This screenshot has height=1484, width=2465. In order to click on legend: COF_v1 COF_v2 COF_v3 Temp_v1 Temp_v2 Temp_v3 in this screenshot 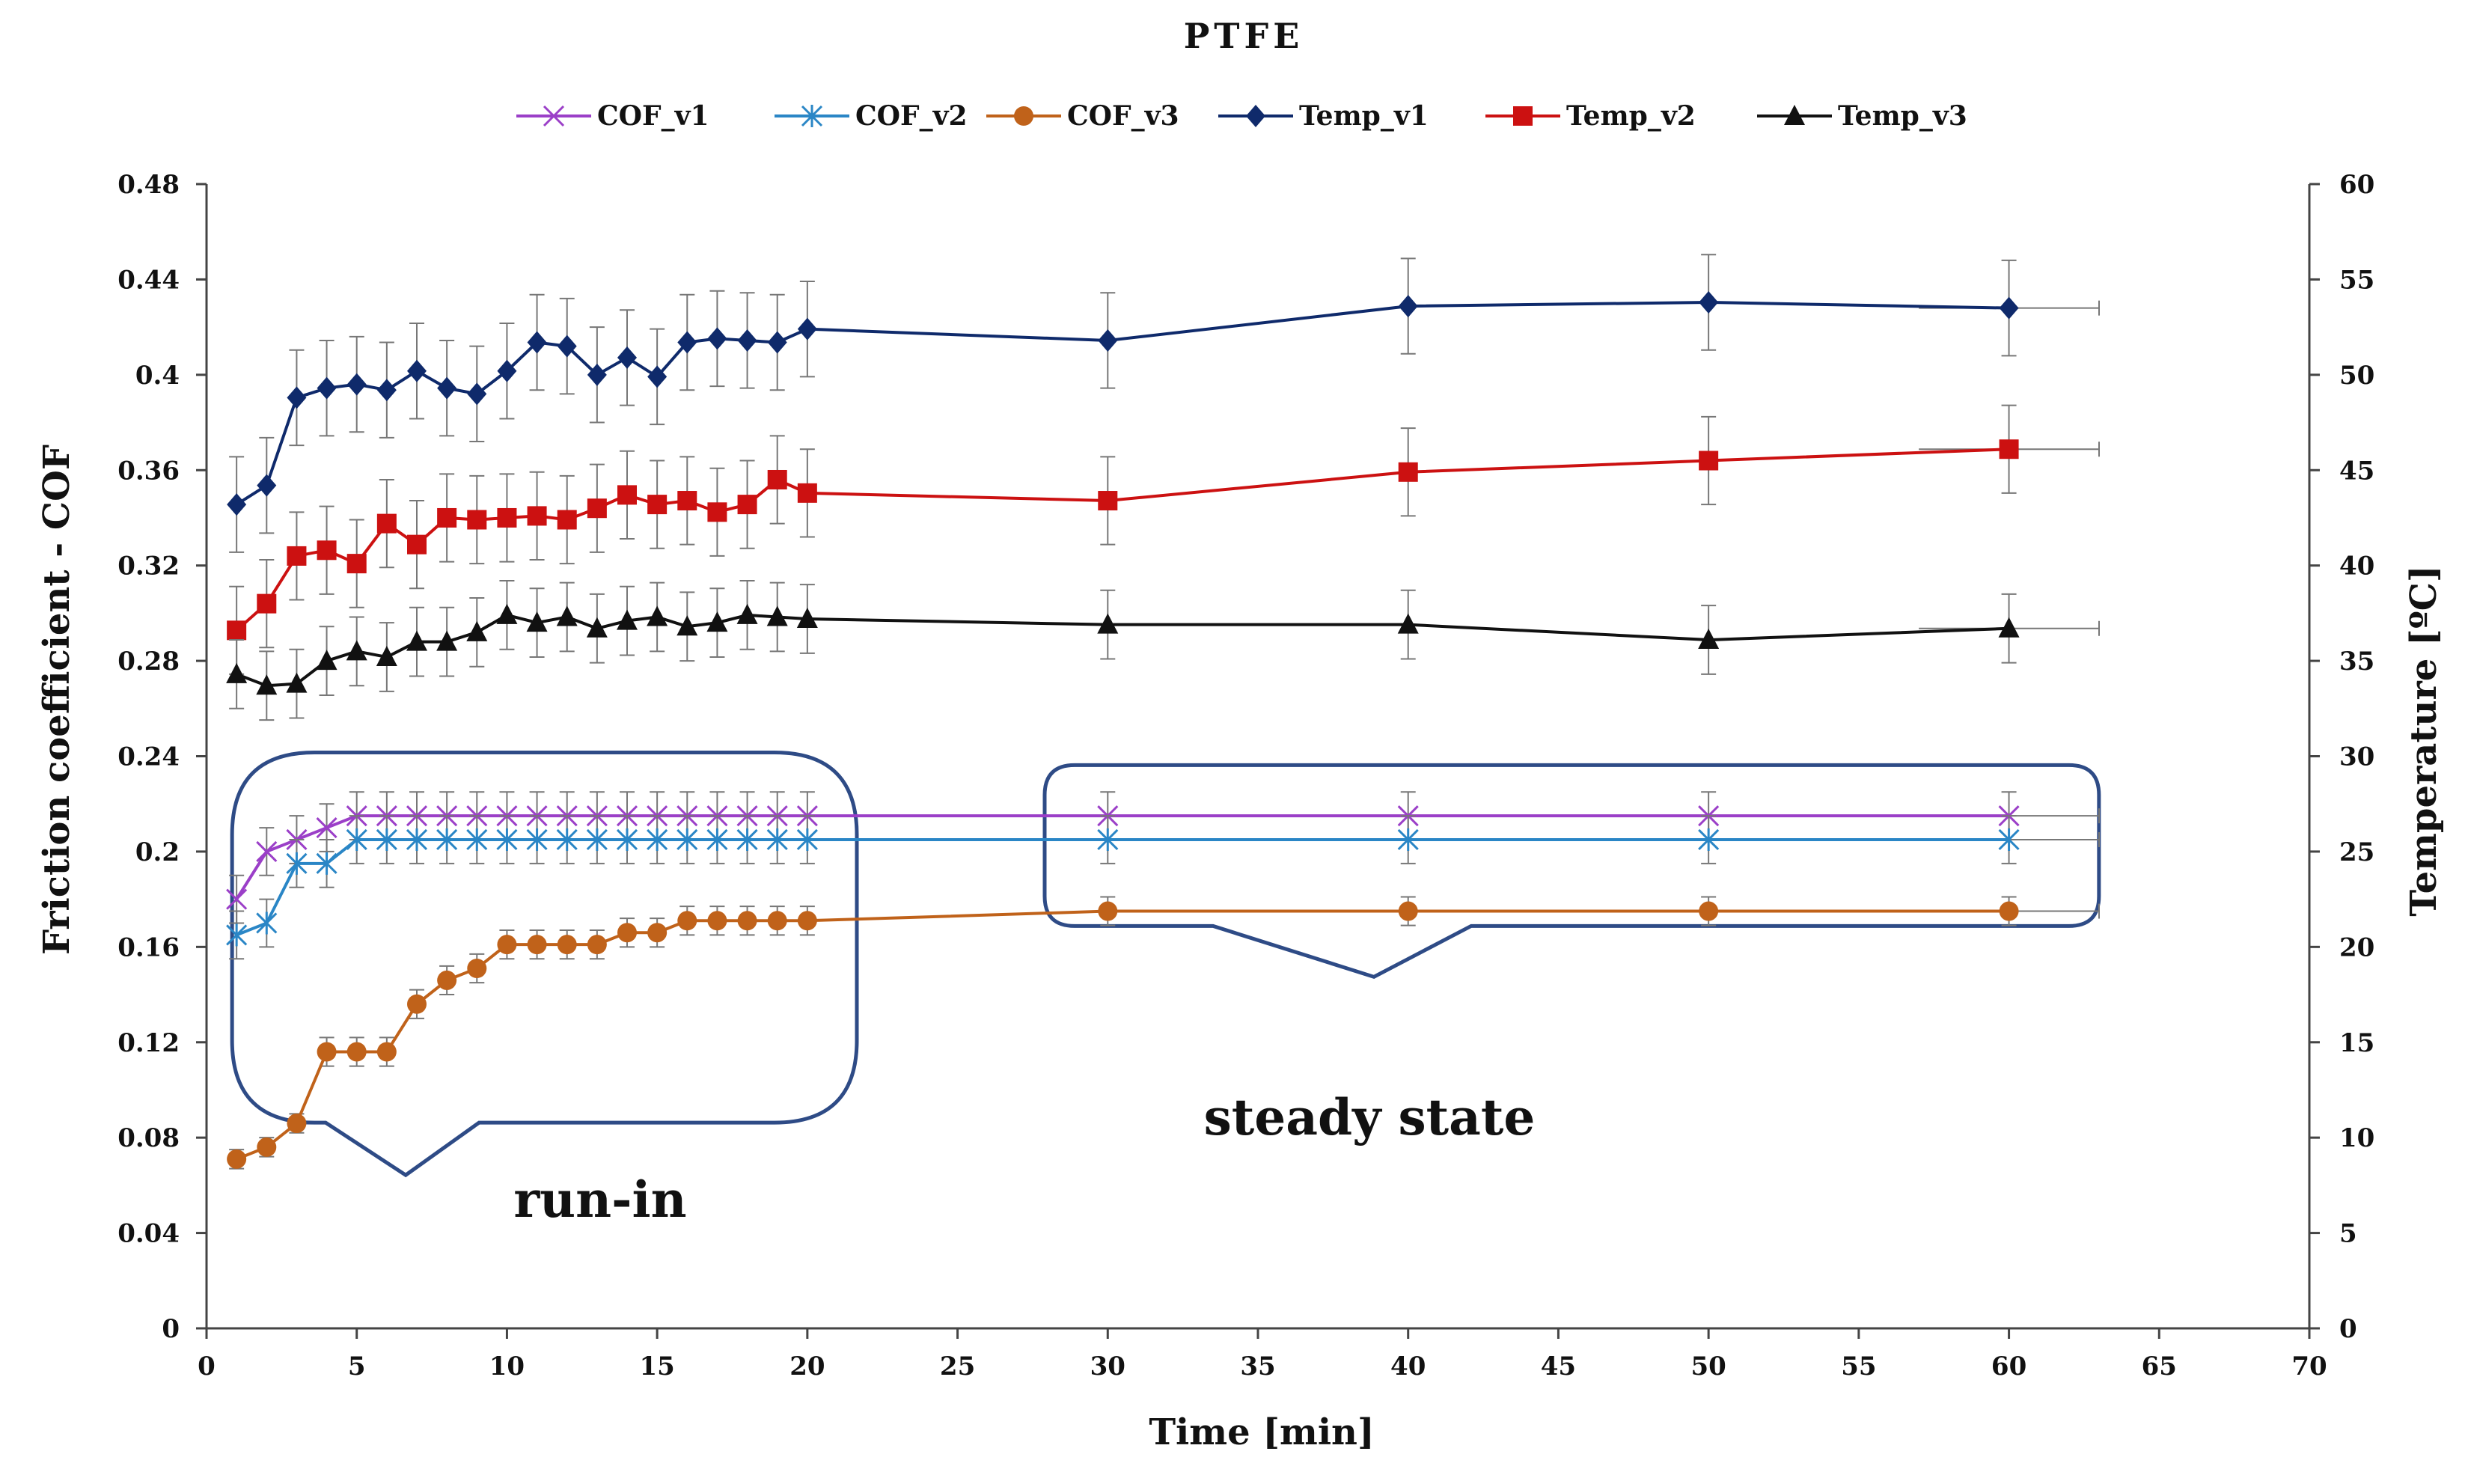, I will do `click(1241, 116)`.